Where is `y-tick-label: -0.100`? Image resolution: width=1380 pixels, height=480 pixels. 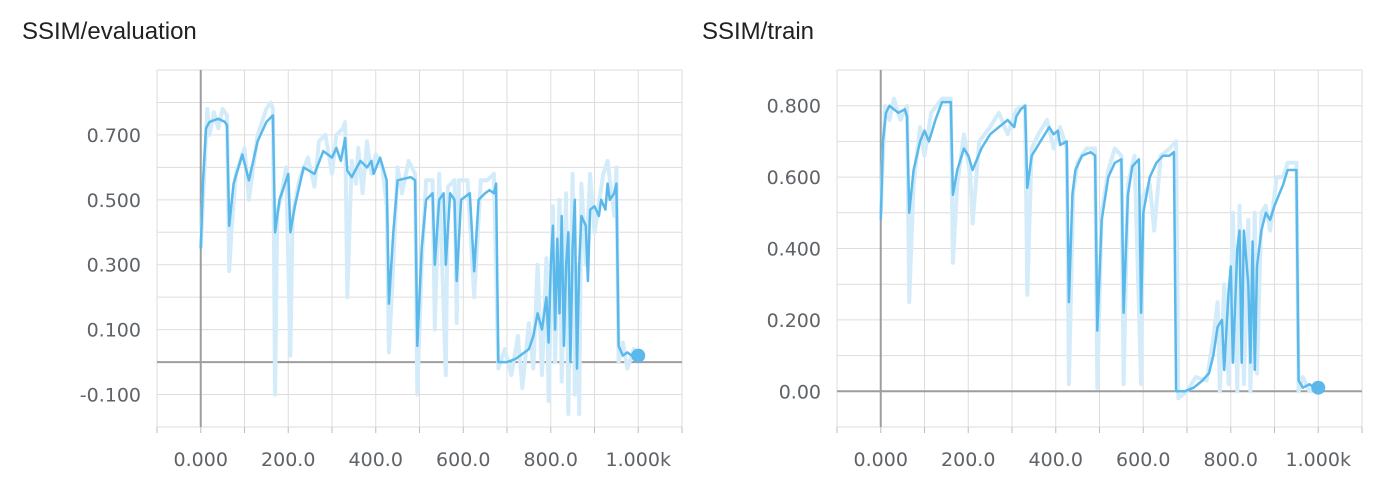
y-tick-label: -0.100 is located at coordinates (110, 396).